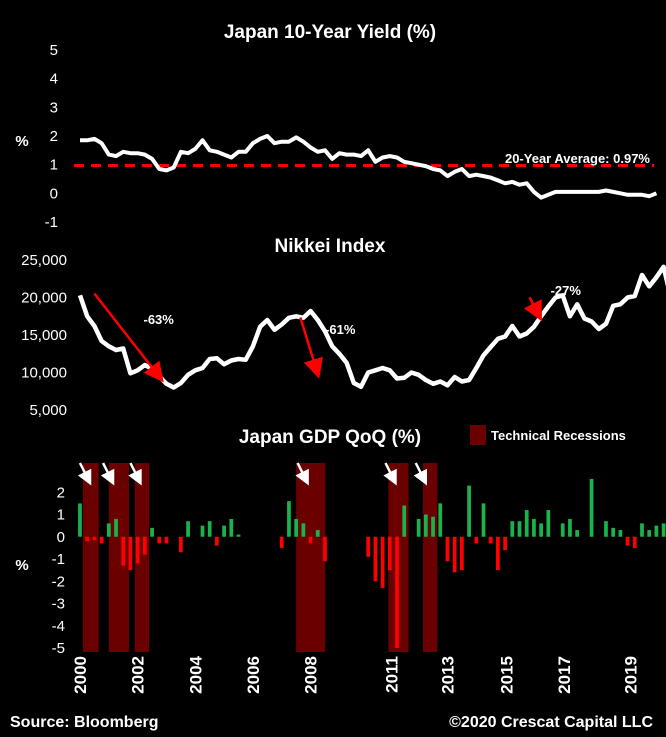  What do you see at coordinates (577, 158) in the screenshot?
I see `yield-average-label: 20-Year Average: 0.97%` at bounding box center [577, 158].